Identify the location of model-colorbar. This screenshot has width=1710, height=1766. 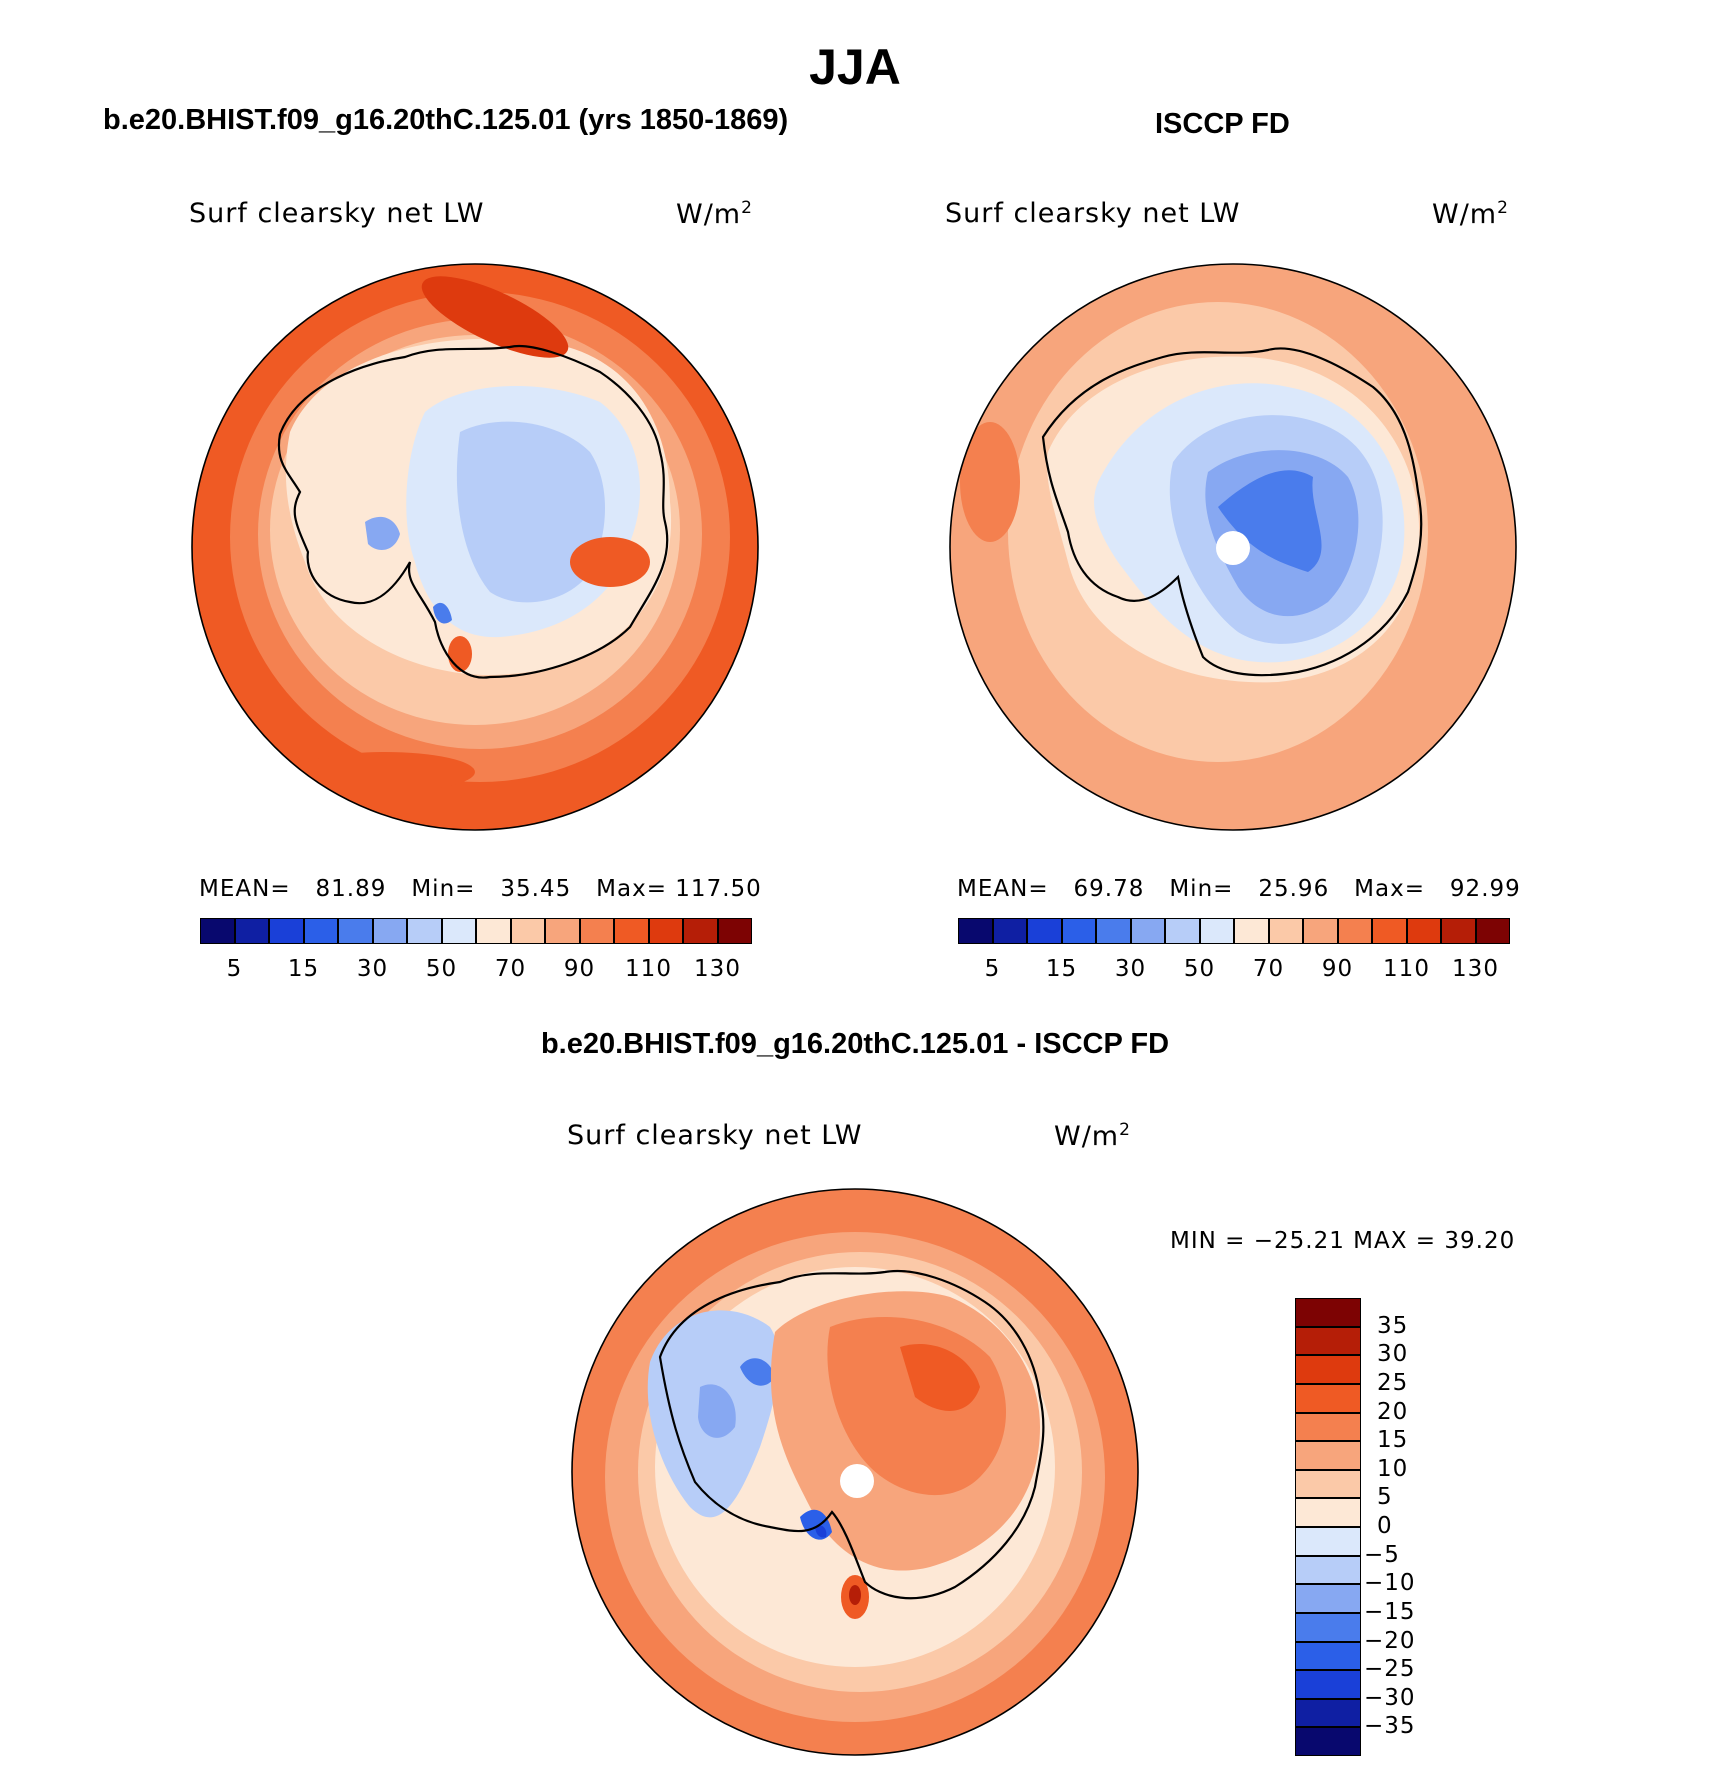
(476, 931).